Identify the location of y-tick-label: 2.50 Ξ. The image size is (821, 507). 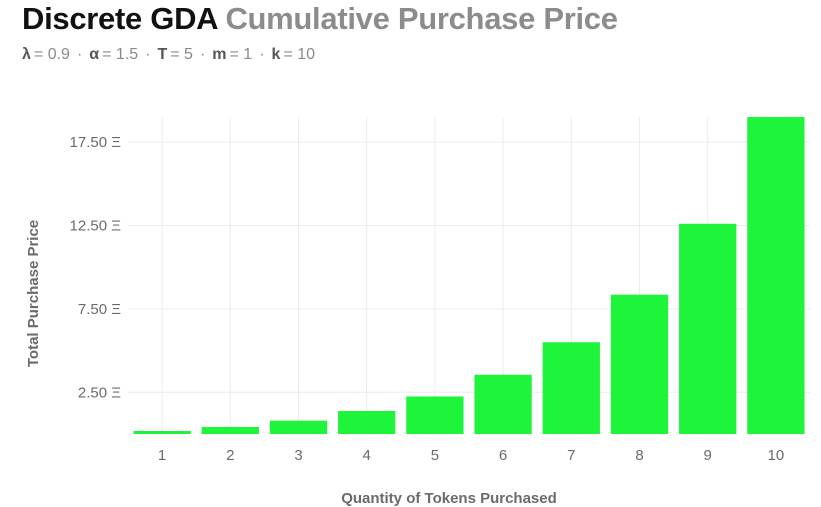
(99, 392).